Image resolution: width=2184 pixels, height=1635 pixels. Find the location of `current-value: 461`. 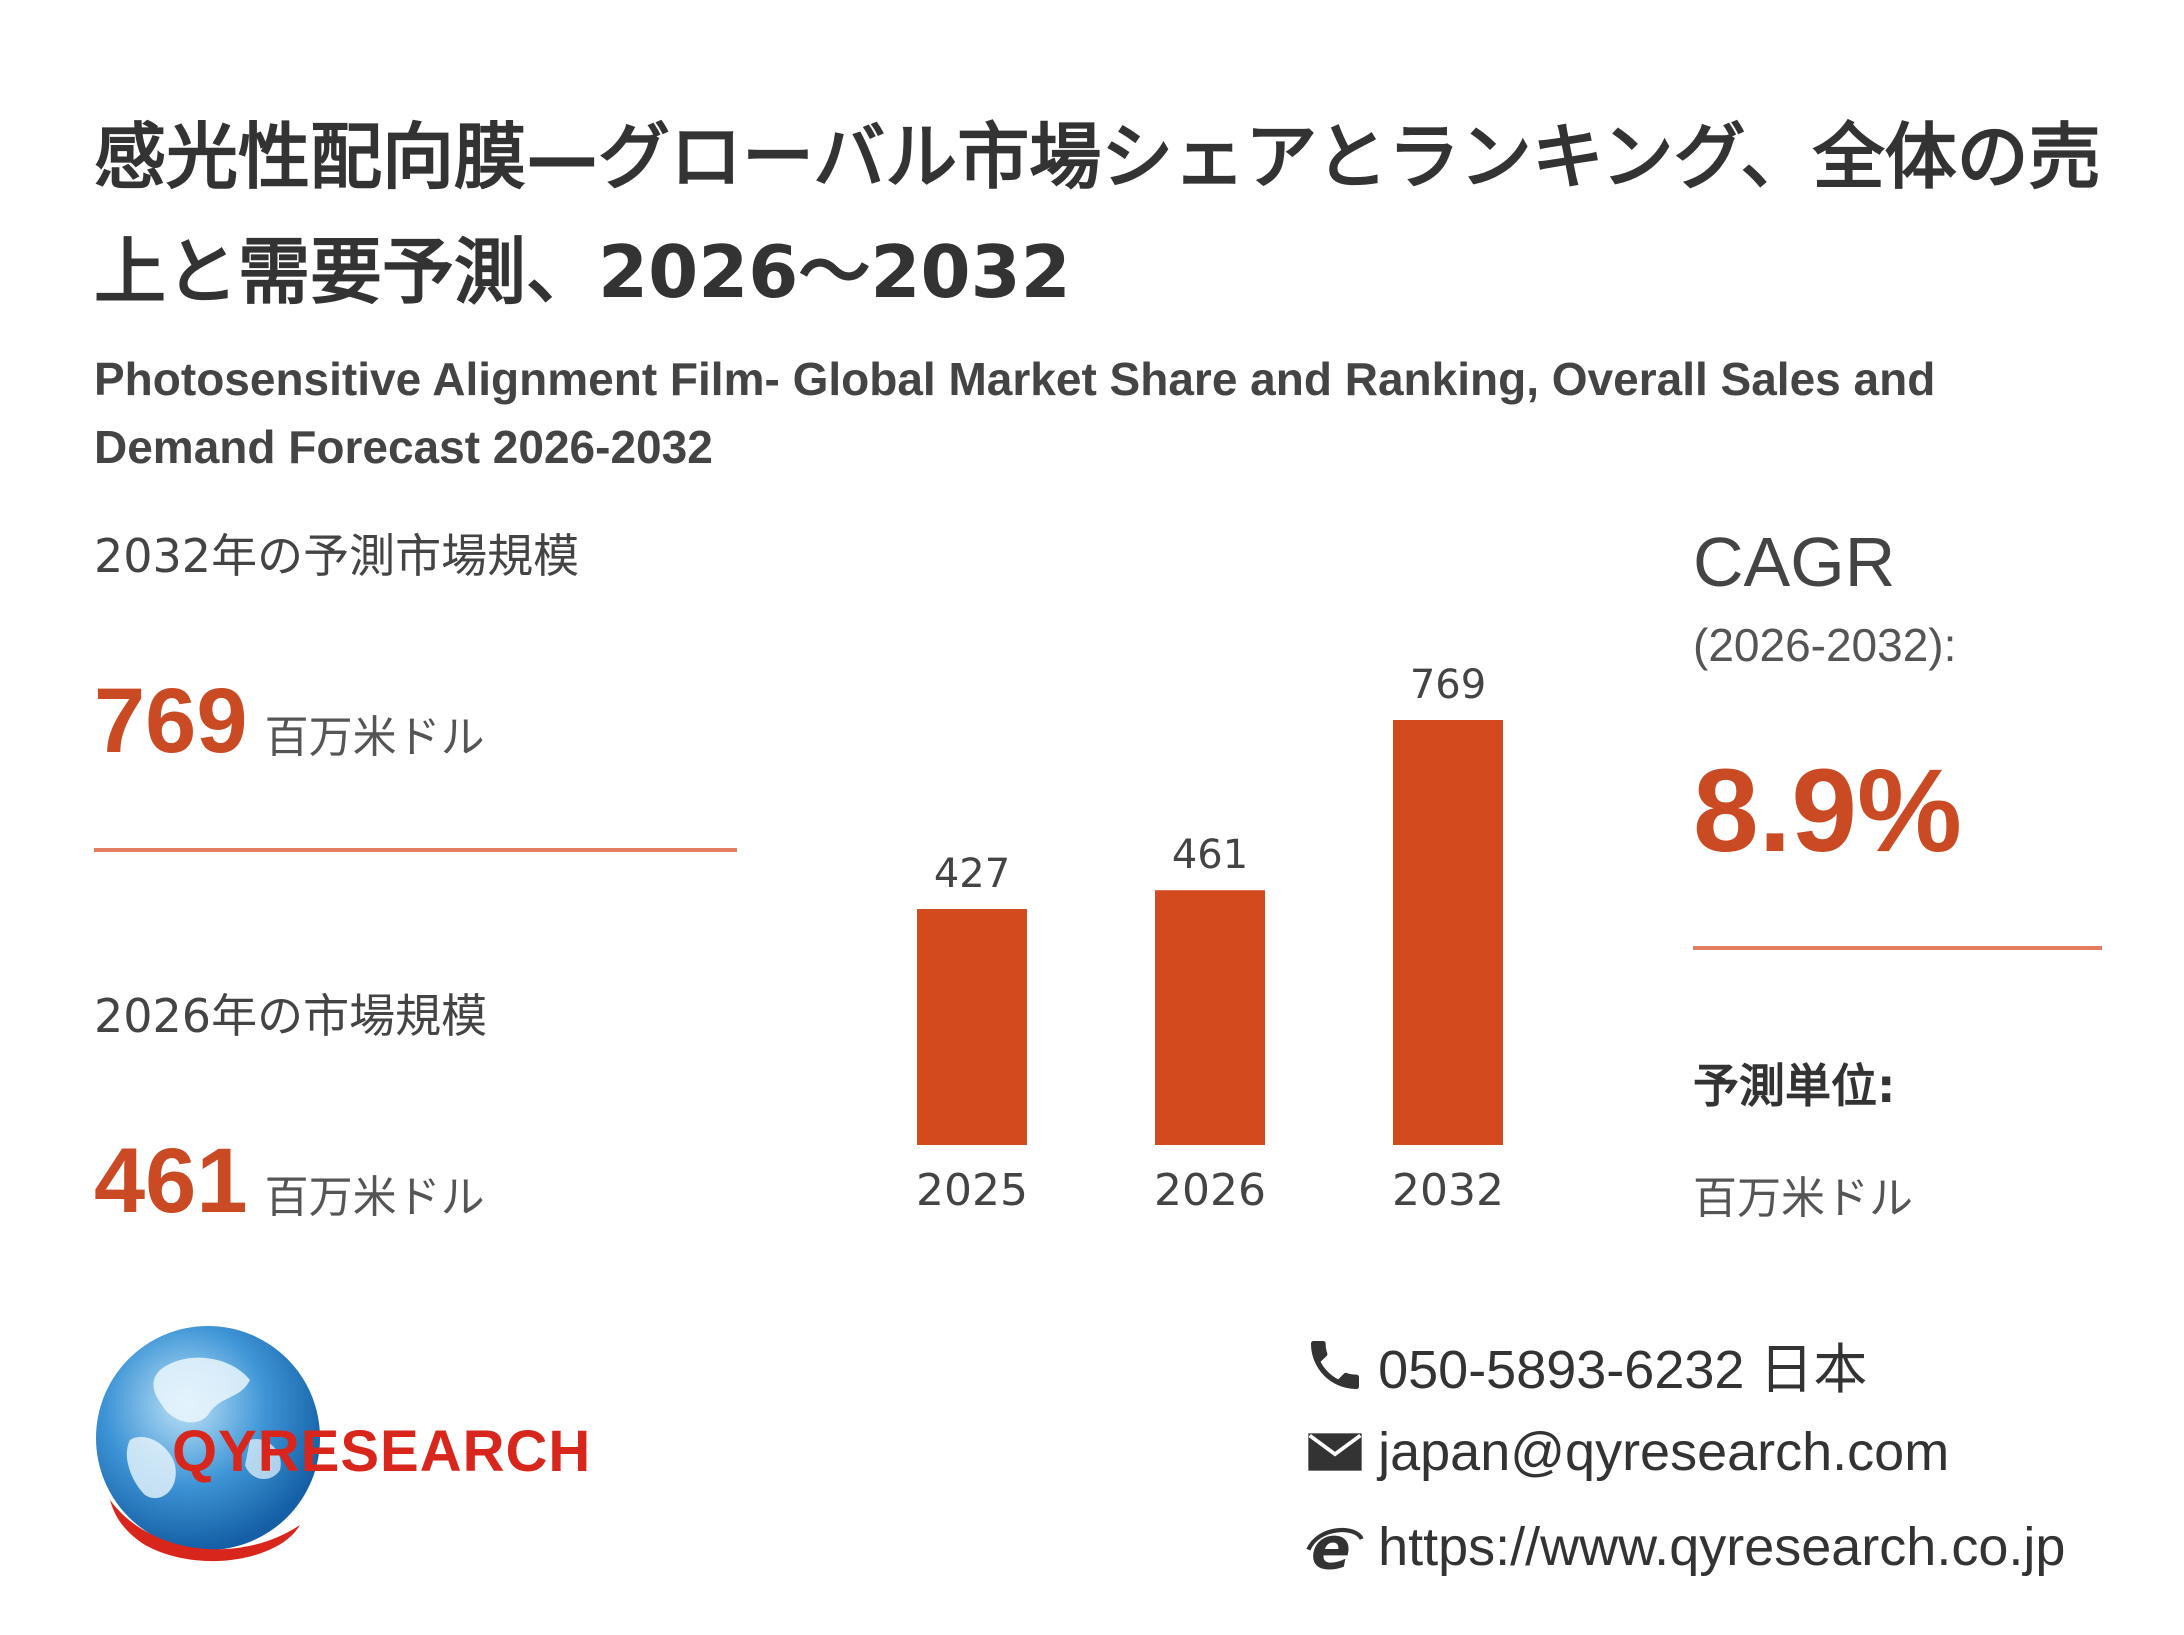

current-value: 461 is located at coordinates (171, 1181).